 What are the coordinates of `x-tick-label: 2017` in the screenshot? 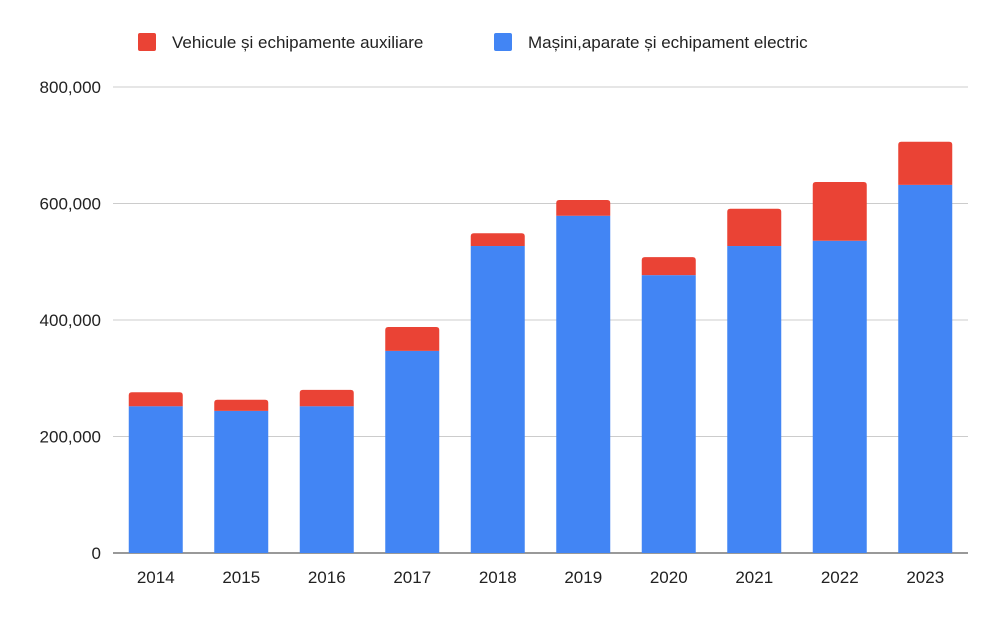 It's located at (412, 577).